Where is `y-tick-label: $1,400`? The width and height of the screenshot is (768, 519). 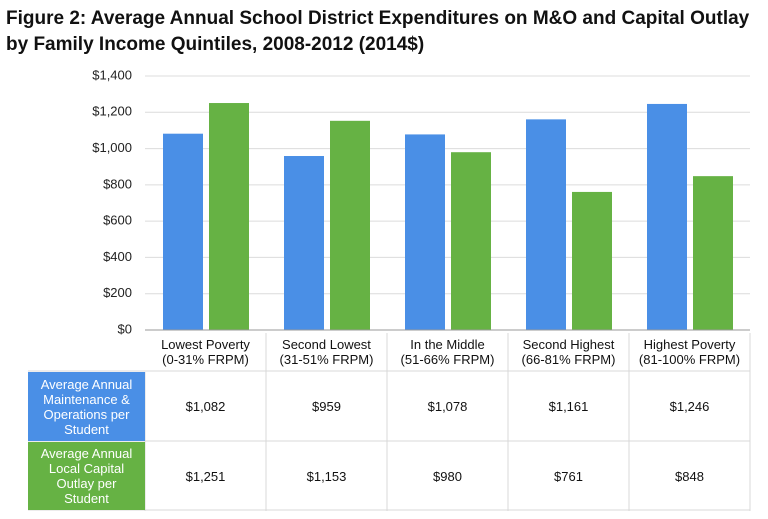 y-tick-label: $1,400 is located at coordinates (112, 74).